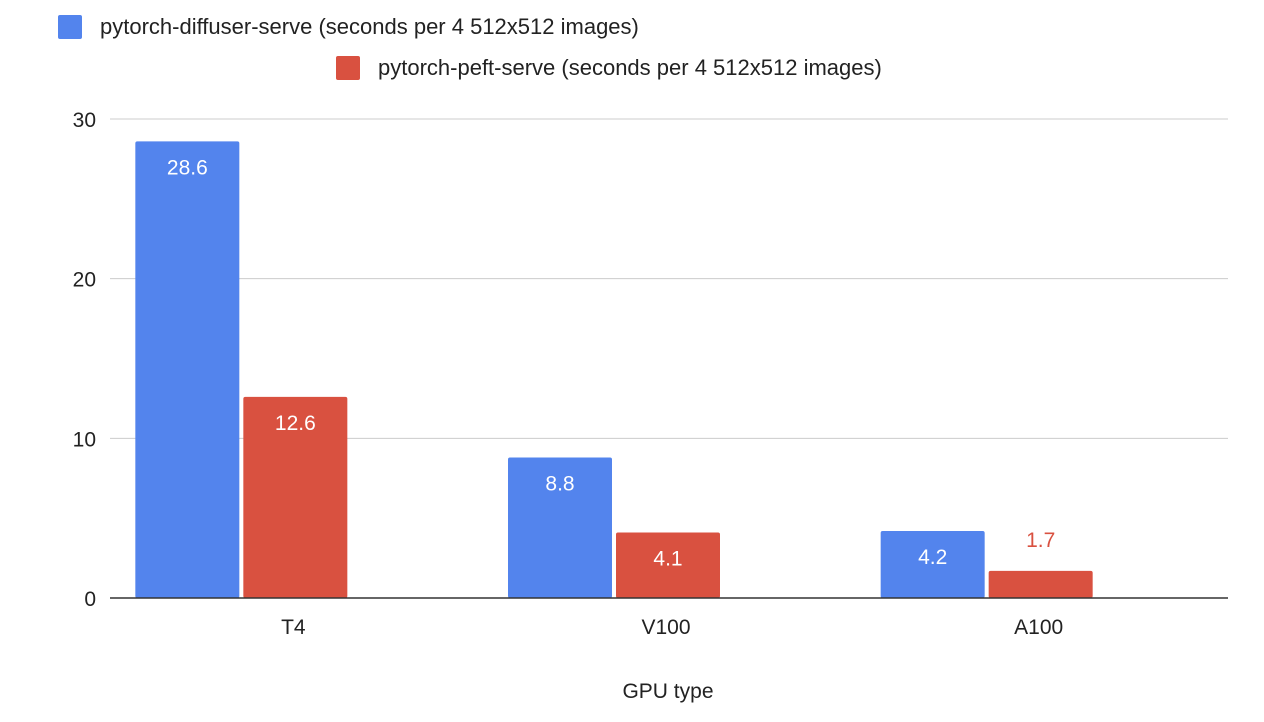  Describe the element at coordinates (70, 27) in the screenshot. I see `legend-swatch-diffuser` at that location.